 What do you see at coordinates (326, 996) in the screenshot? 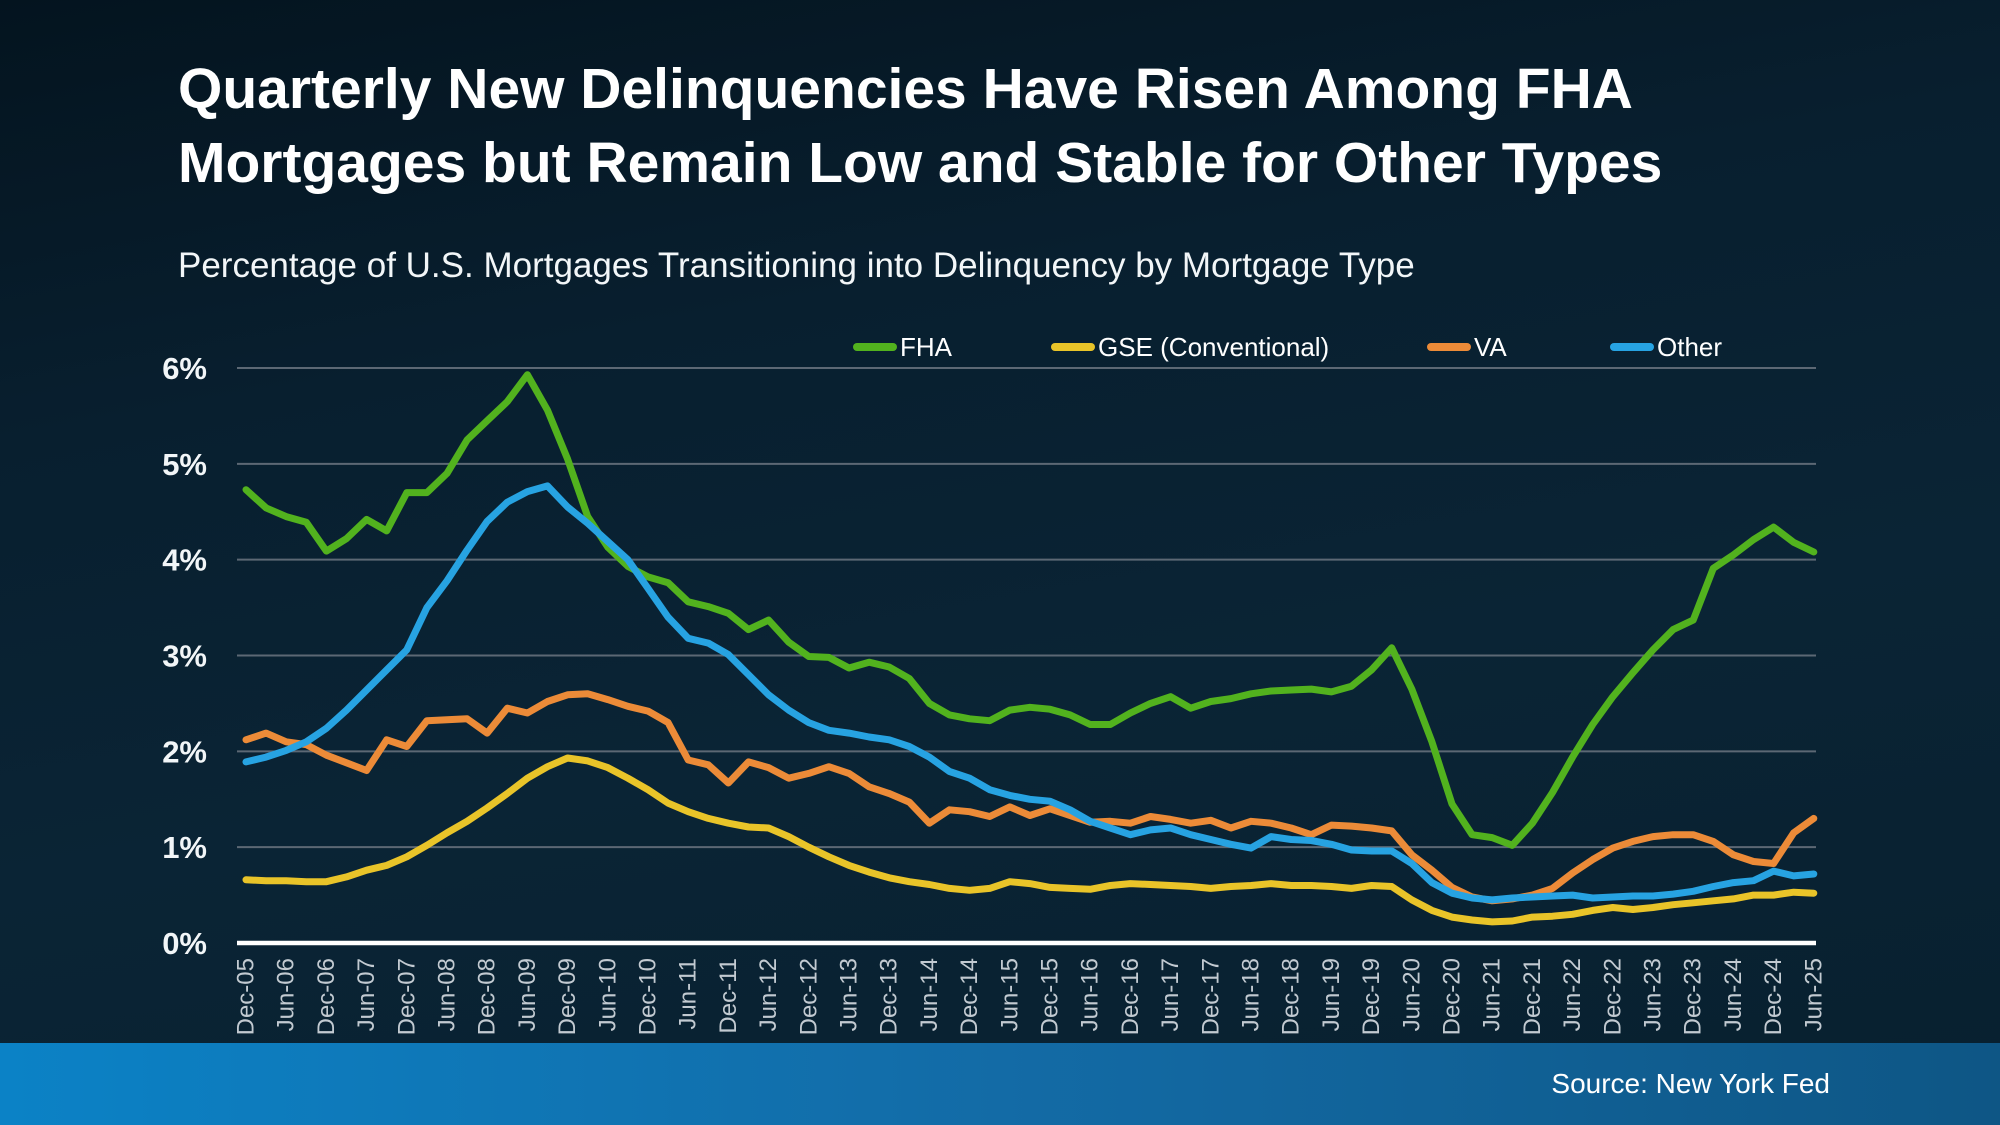
I see `x-tick-label: Dec-06` at bounding box center [326, 996].